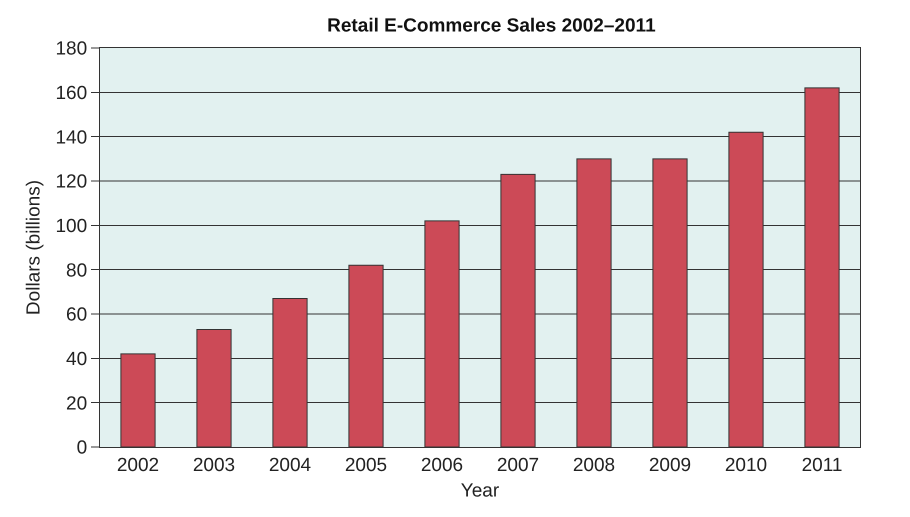 Image resolution: width=910 pixels, height=517 pixels. What do you see at coordinates (71, 49) in the screenshot?
I see `y-tick-label: 180` at bounding box center [71, 49].